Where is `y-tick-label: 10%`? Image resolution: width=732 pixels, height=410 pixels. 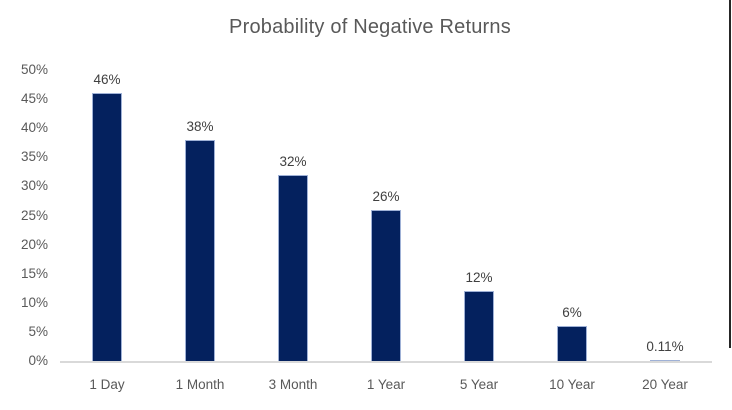
y-tick-label: 10% is located at coordinates (34, 302).